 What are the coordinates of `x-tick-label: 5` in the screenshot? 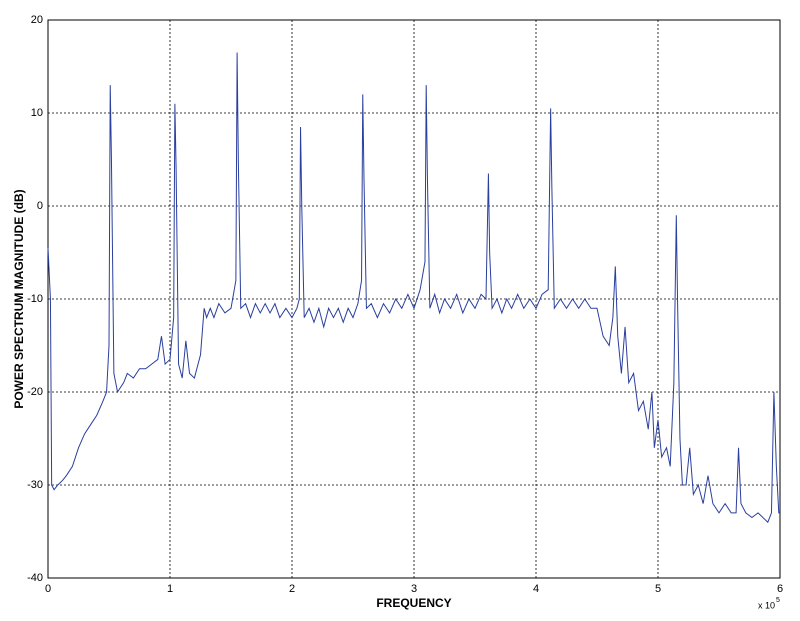 It's located at (658, 589).